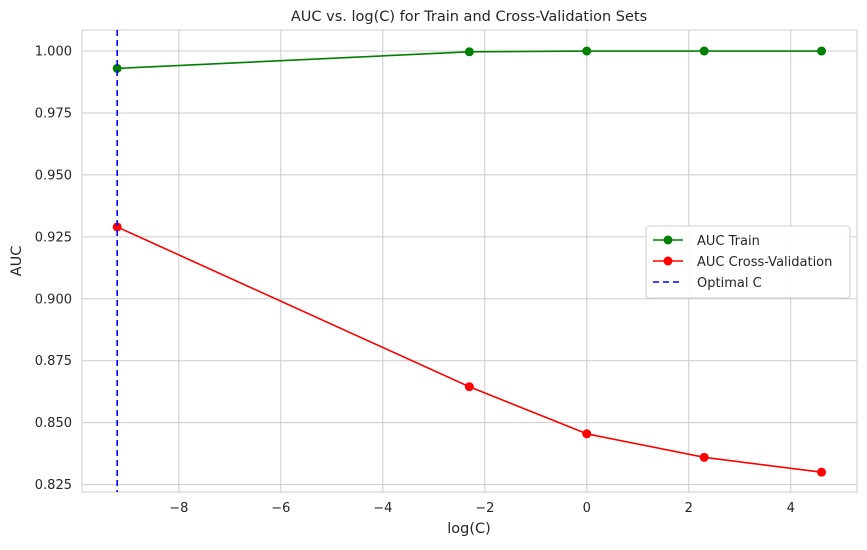 Image resolution: width=867 pixels, height=550 pixels. I want to click on x-tick-label: −2, so click(484, 508).